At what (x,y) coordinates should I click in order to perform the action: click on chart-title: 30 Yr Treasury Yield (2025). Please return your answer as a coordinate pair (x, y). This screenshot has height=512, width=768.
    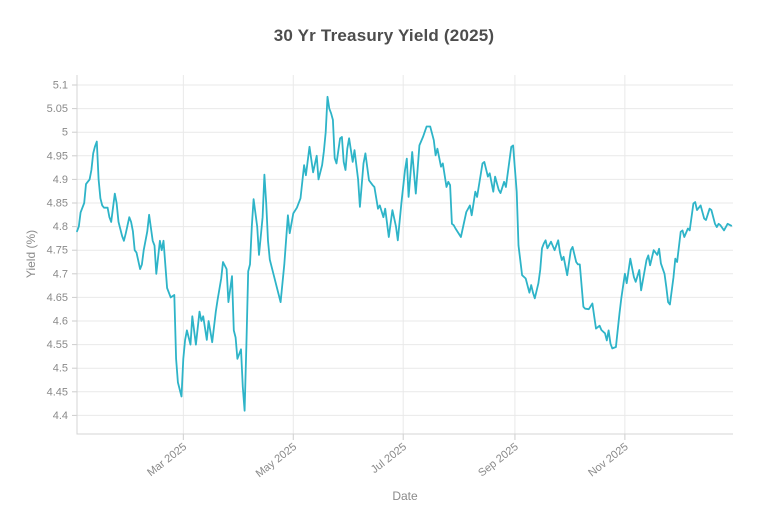
    Looking at the image, I should click on (384, 35).